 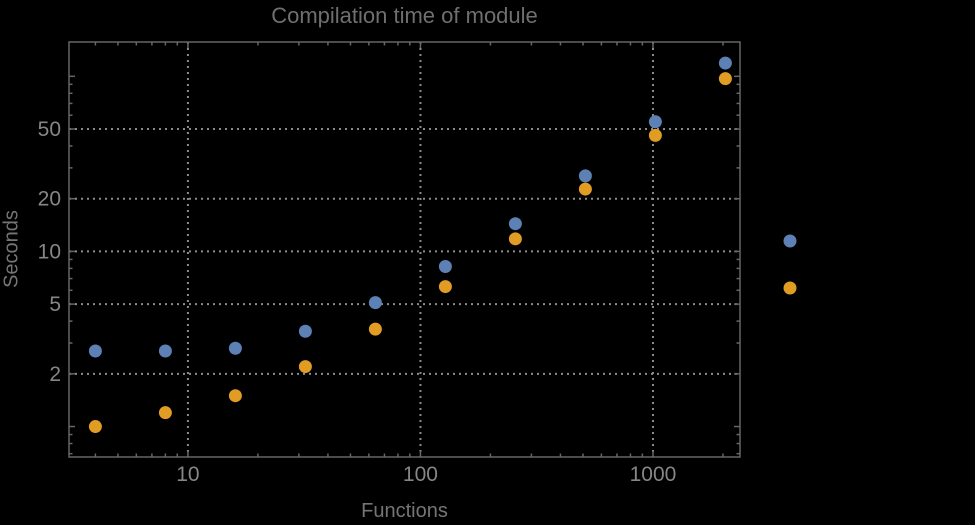 I want to click on y-tick-label-10: 10, so click(x=49, y=251).